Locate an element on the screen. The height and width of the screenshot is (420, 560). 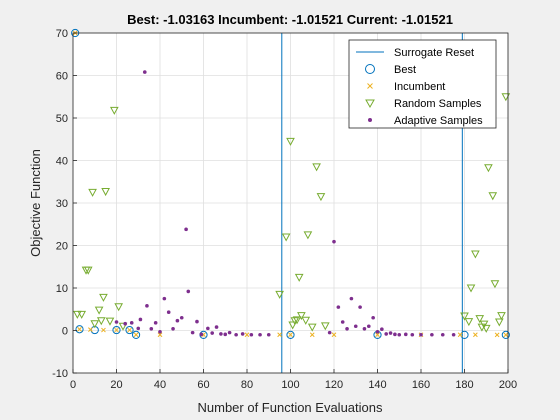
y-tick-label: 60 is located at coordinates (62, 77).